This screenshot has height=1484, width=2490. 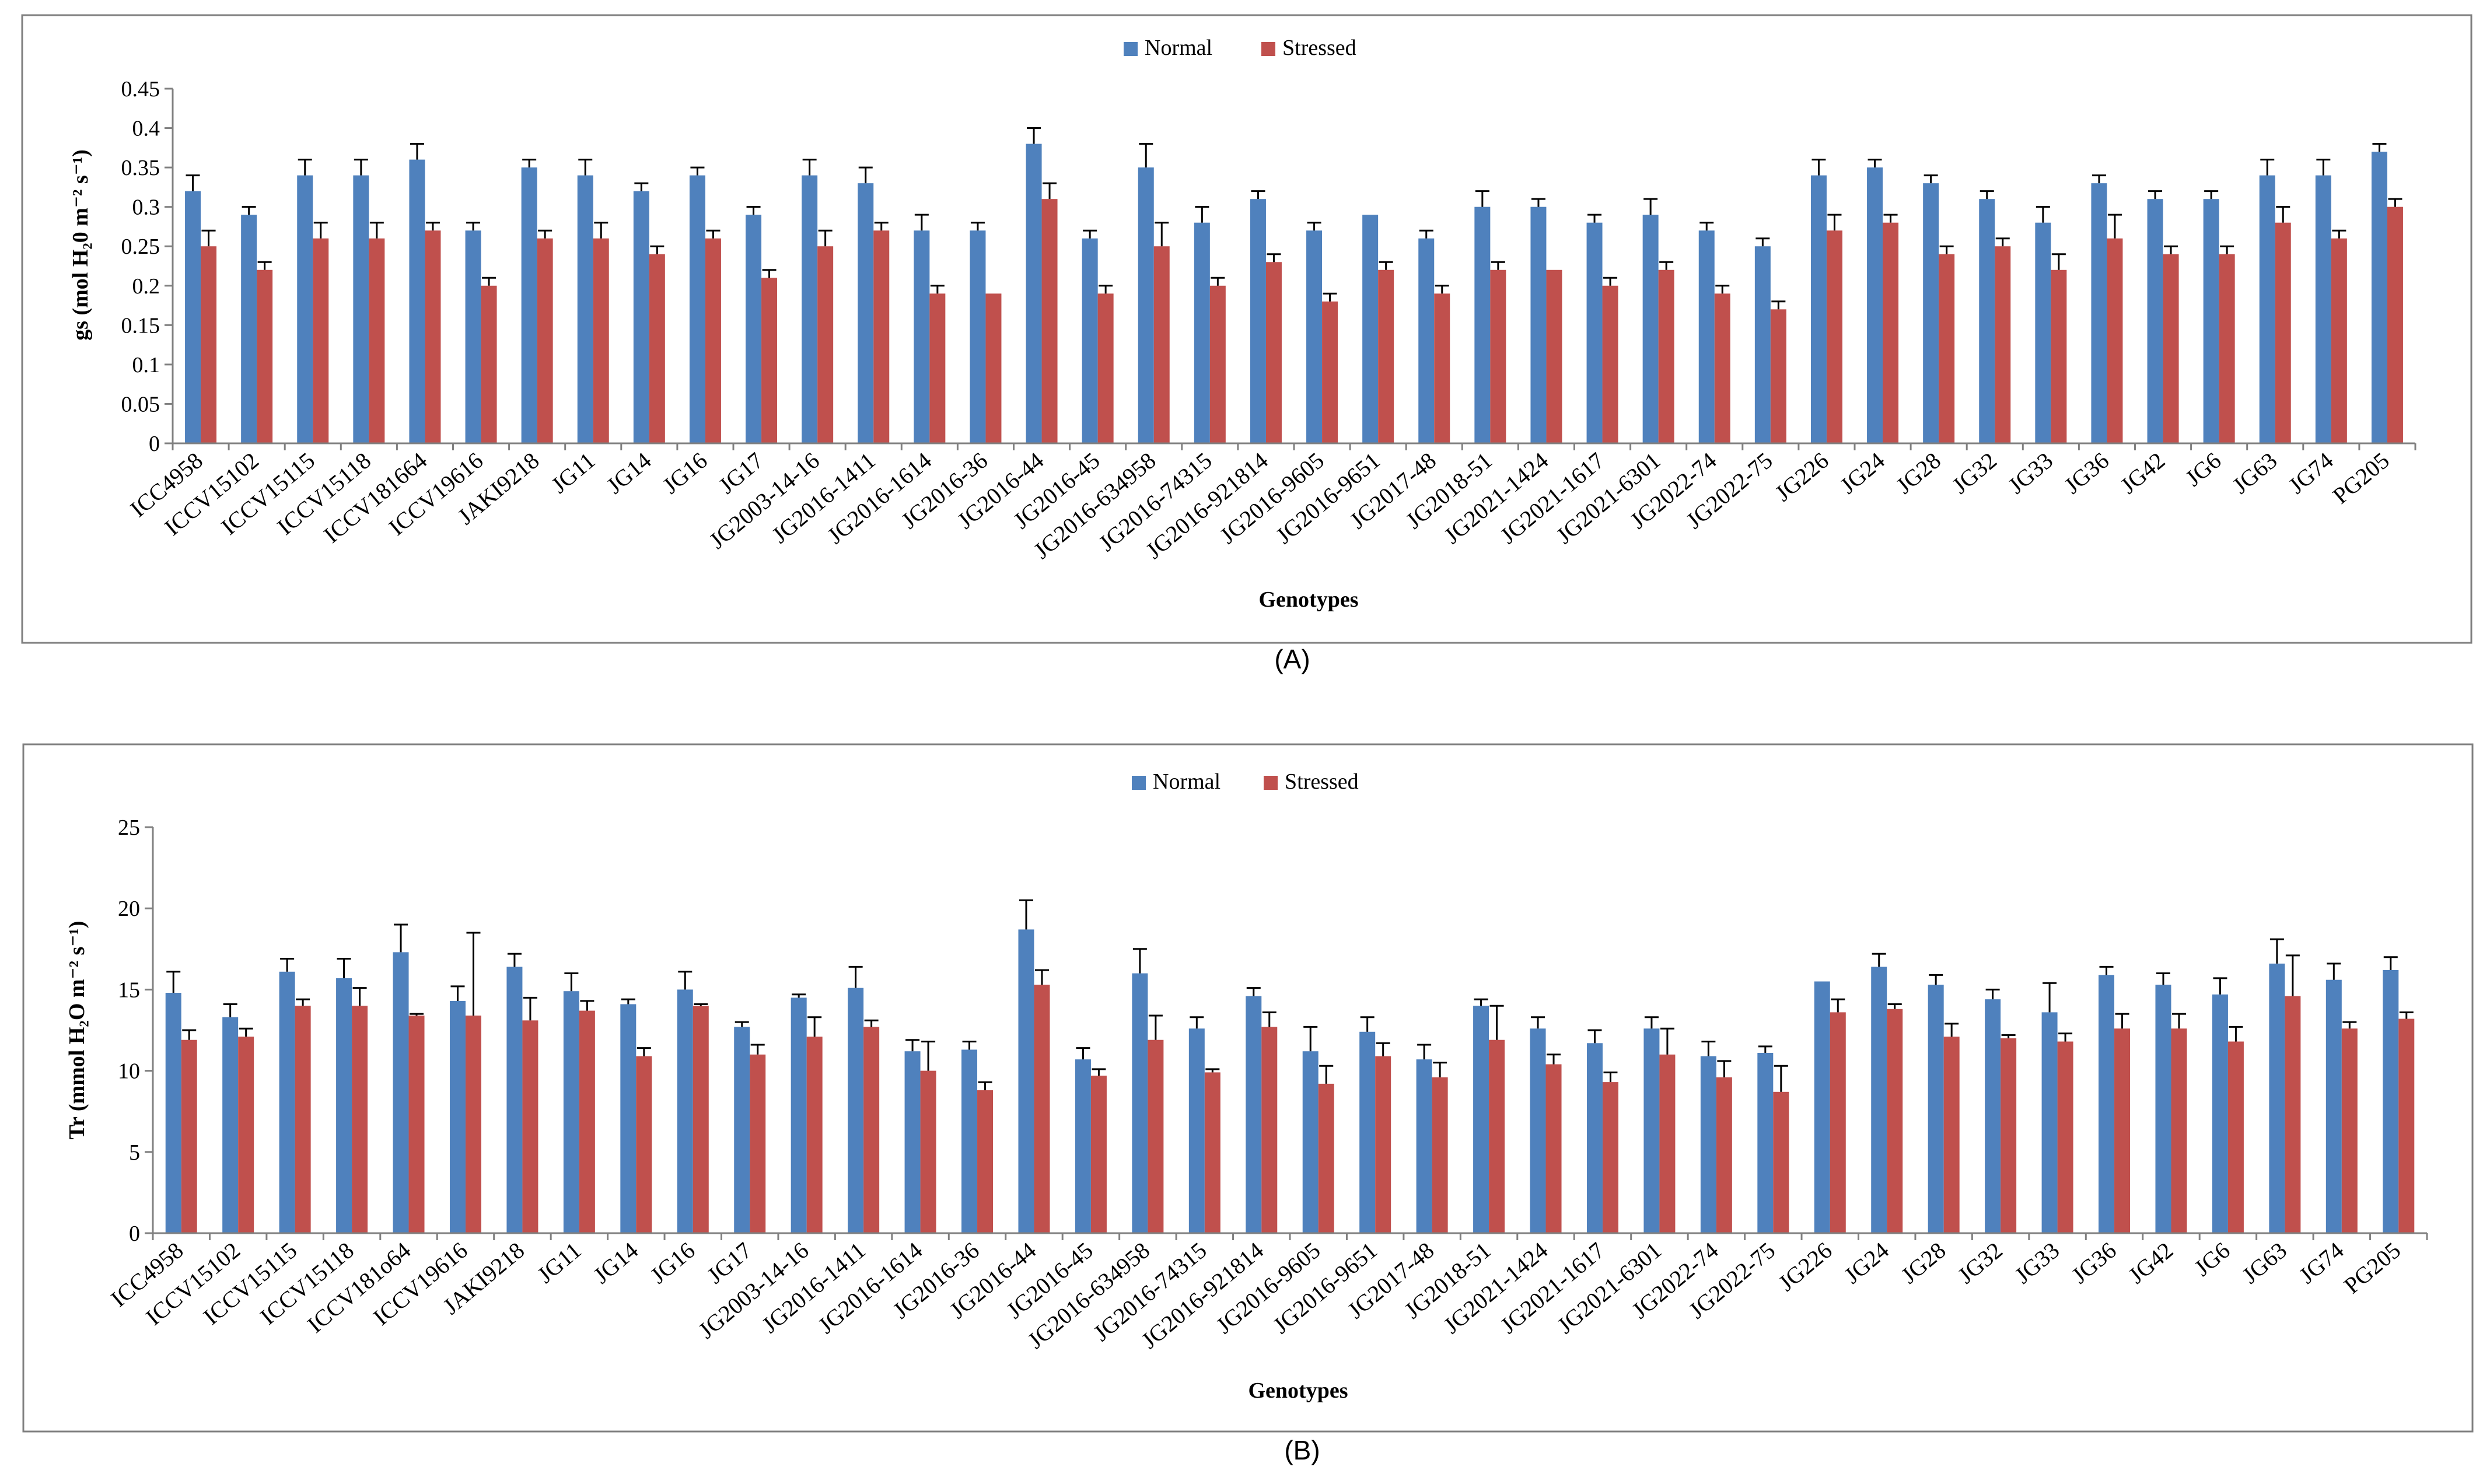 What do you see at coordinates (1309, 599) in the screenshot?
I see `panel-a-x-axis-title: Genotypes` at bounding box center [1309, 599].